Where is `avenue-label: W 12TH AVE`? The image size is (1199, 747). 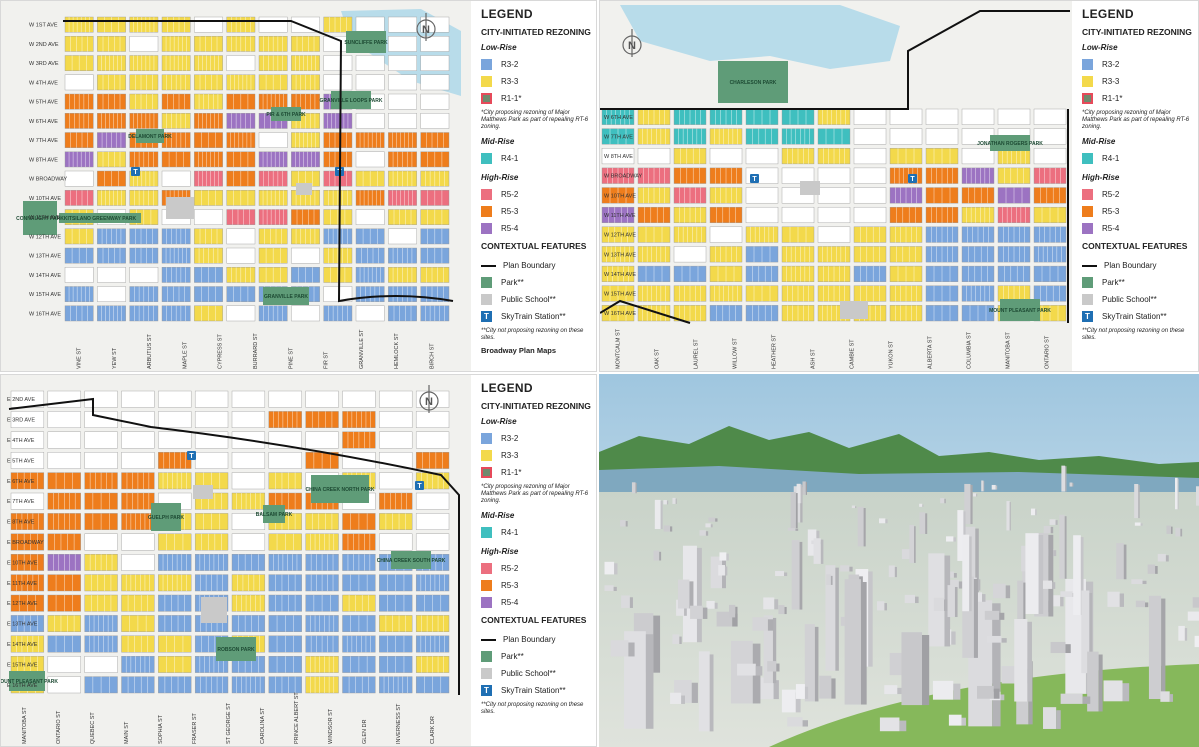 avenue-label: W 12TH AVE is located at coordinates (620, 236).